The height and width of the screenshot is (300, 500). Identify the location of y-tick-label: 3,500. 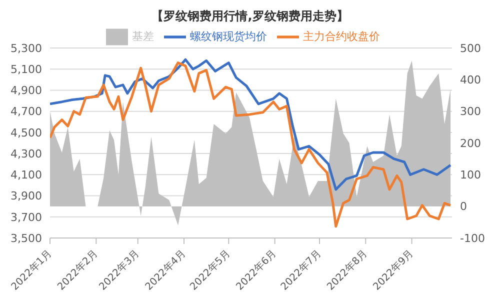
(26, 238).